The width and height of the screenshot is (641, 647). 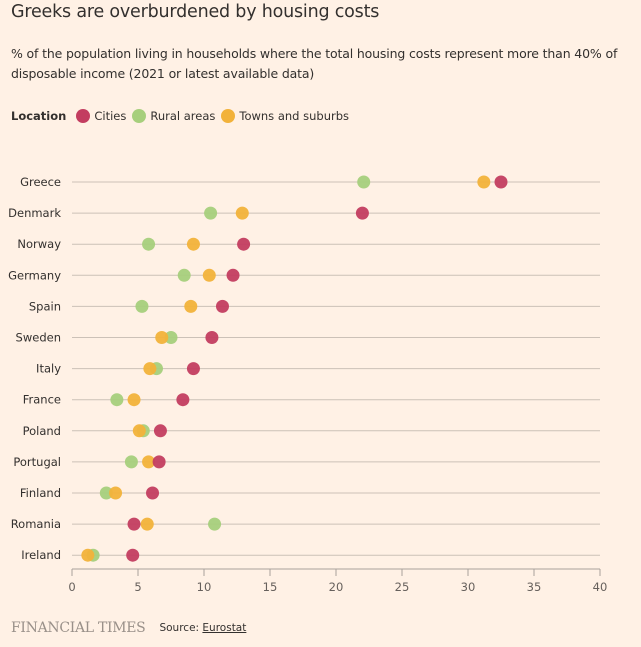 What do you see at coordinates (191, 306) in the screenshot?
I see `dot-towns-and-suburbs-spain` at bounding box center [191, 306].